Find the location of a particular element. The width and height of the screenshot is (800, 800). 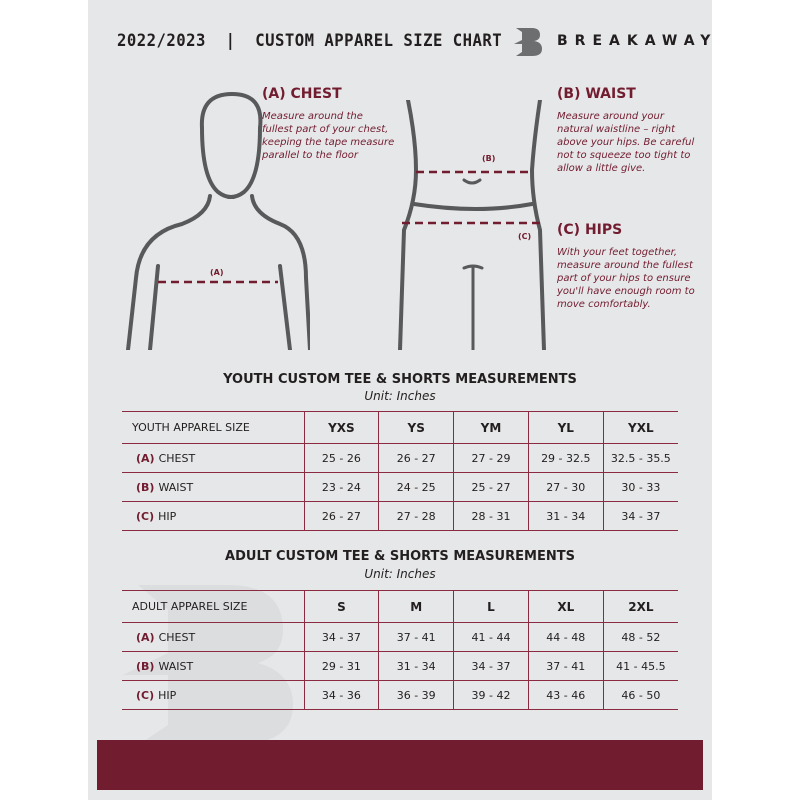

cell: 29 - 31 is located at coordinates (341, 666).